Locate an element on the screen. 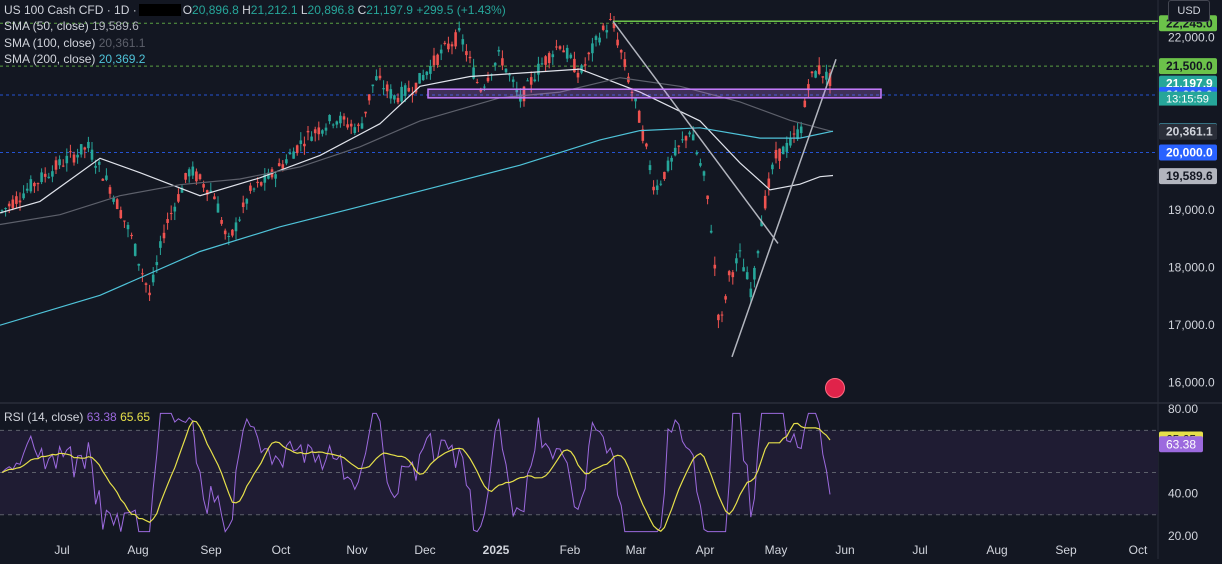 The image size is (1222, 564). price-label-text: 20,361.1 is located at coordinates (1189, 132).